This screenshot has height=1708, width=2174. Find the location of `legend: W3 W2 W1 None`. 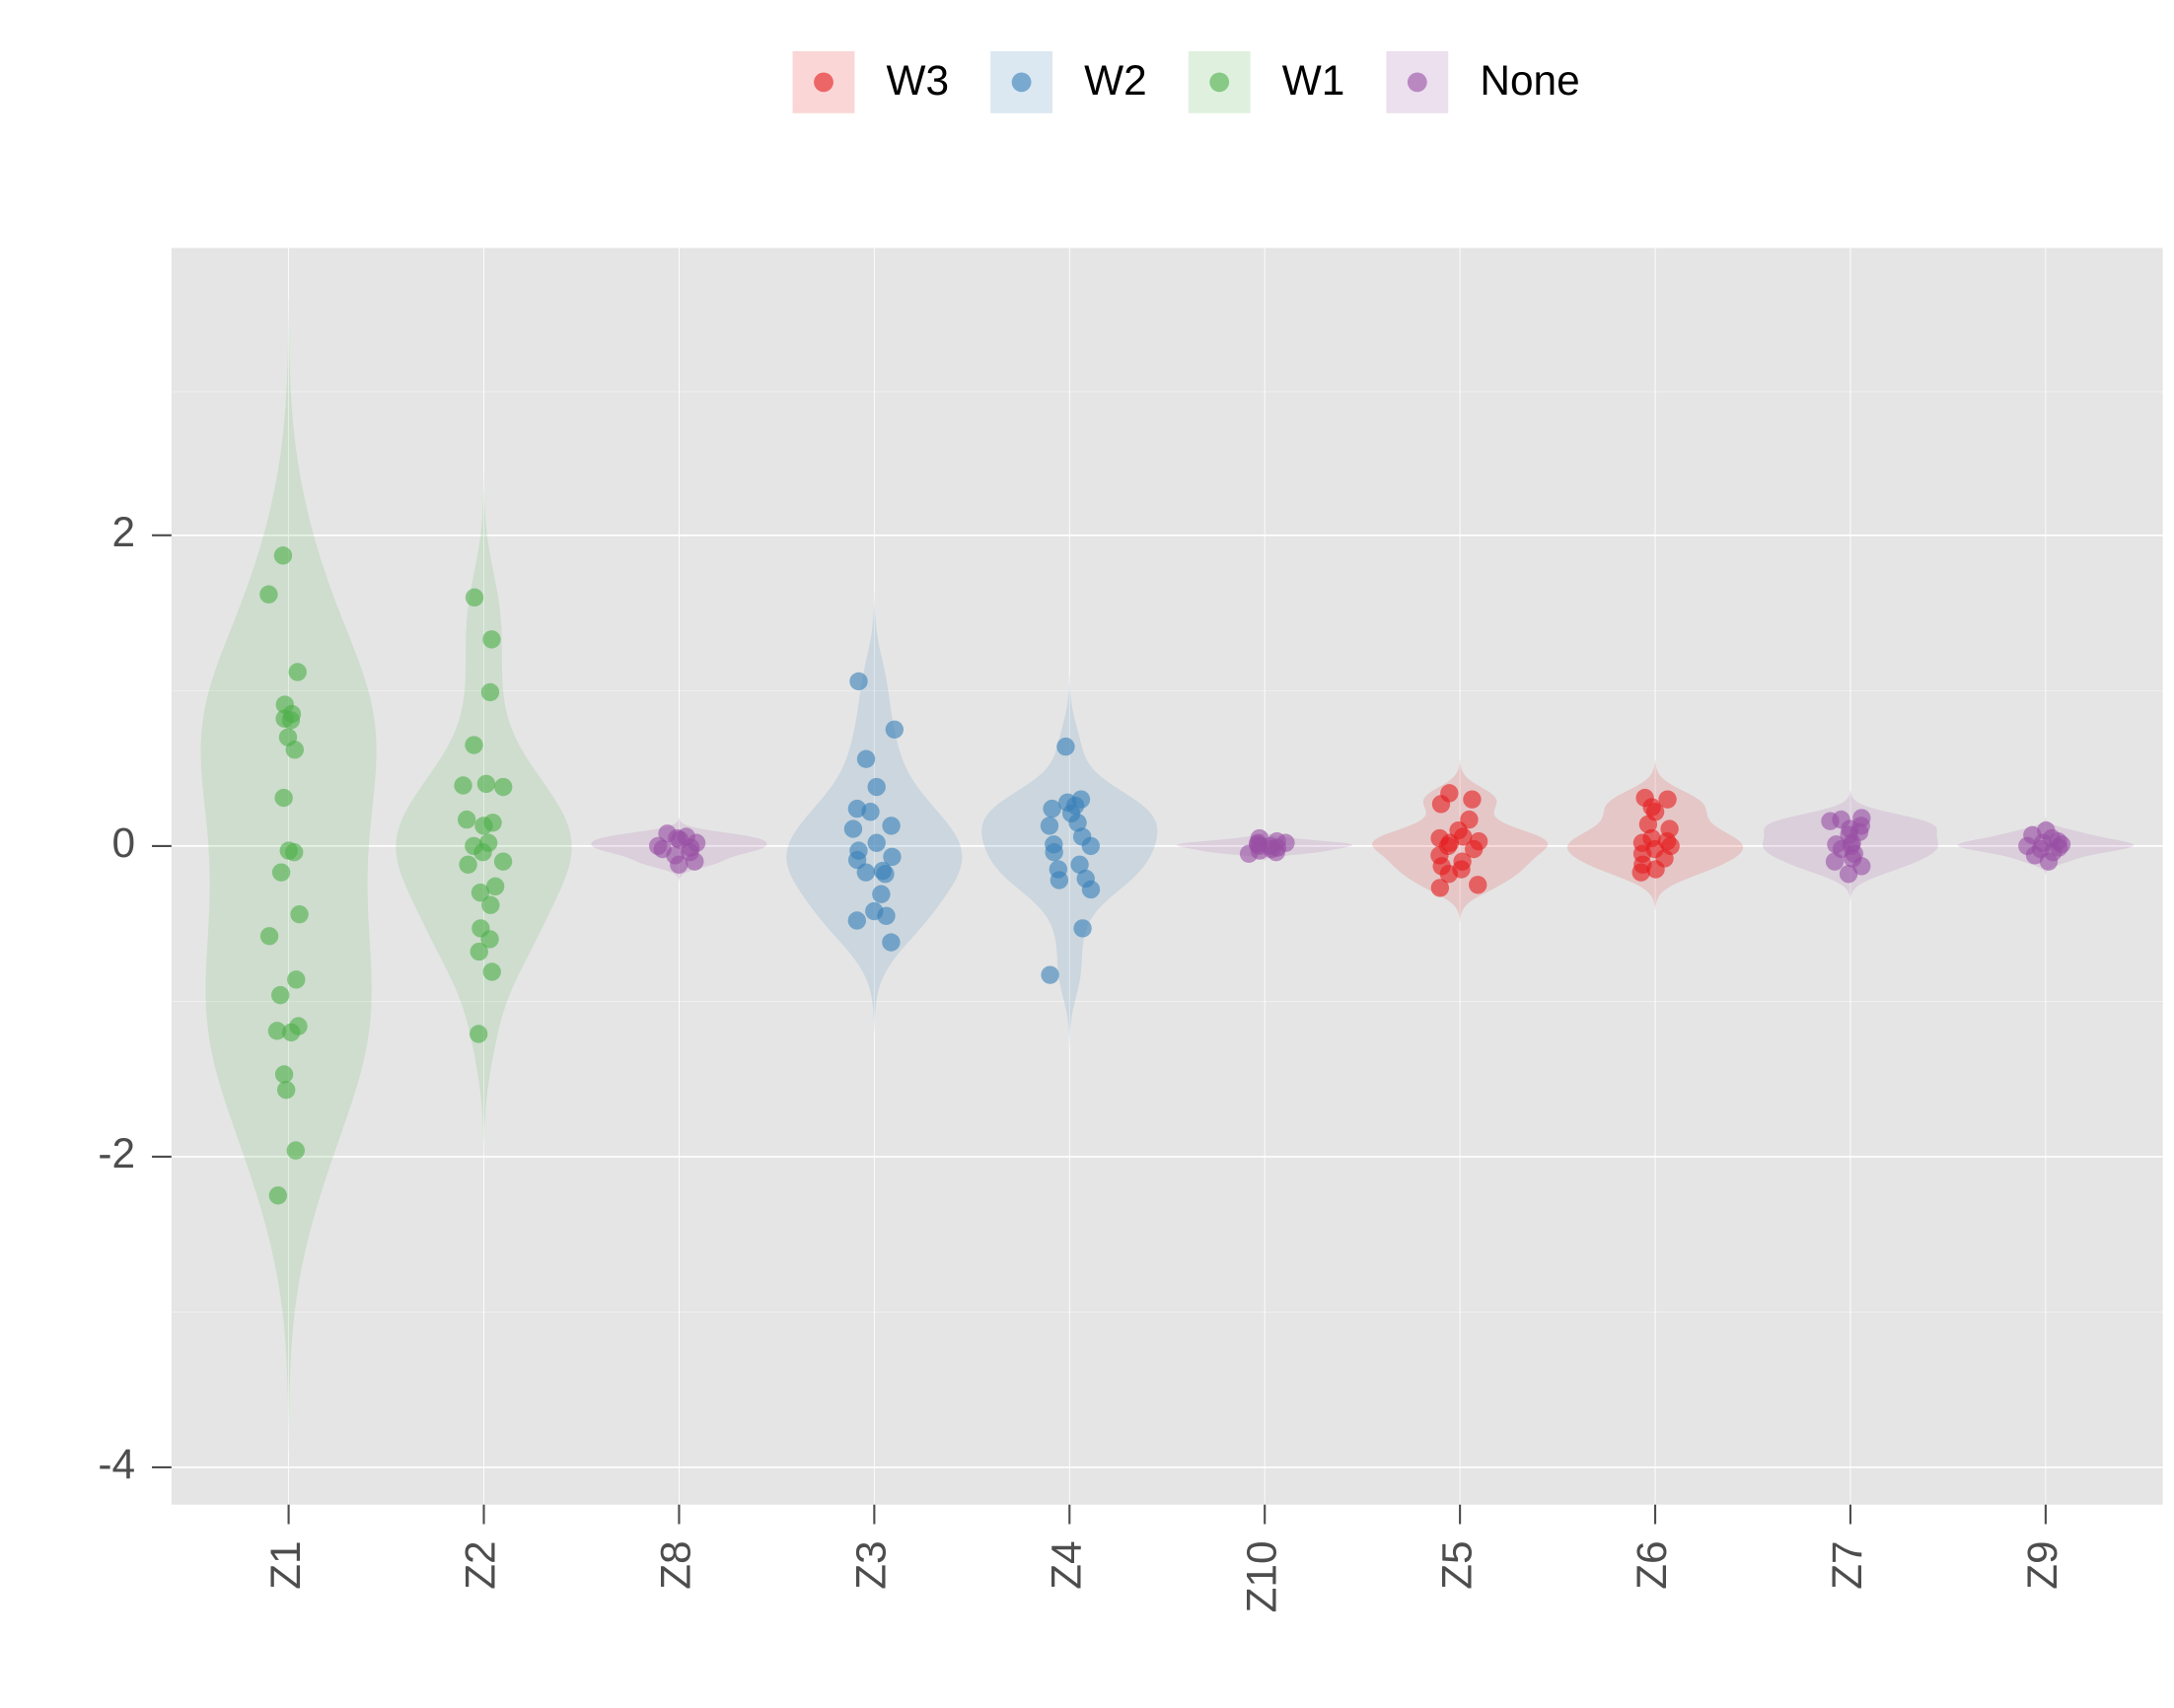

legend: W3 W2 W1 None is located at coordinates (1185, 81).